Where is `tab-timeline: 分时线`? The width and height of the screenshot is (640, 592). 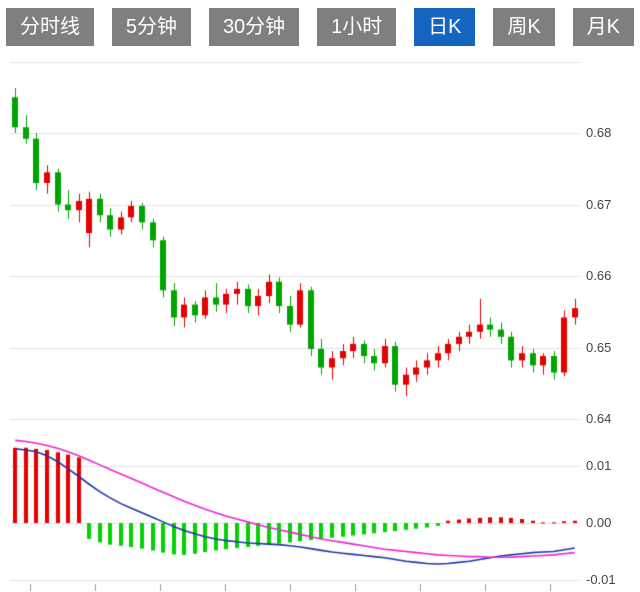 tab-timeline: 分时线 is located at coordinates (50, 27).